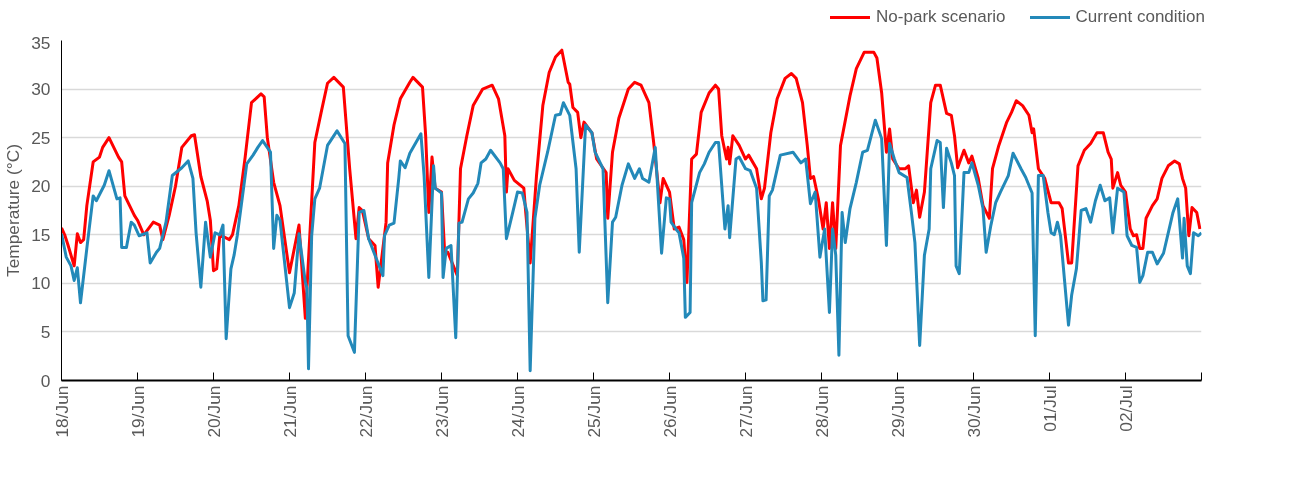 This screenshot has height=500, width=1309. Describe the element at coordinates (669, 411) in the screenshot. I see `x-tick-label: 26/Jun` at that location.